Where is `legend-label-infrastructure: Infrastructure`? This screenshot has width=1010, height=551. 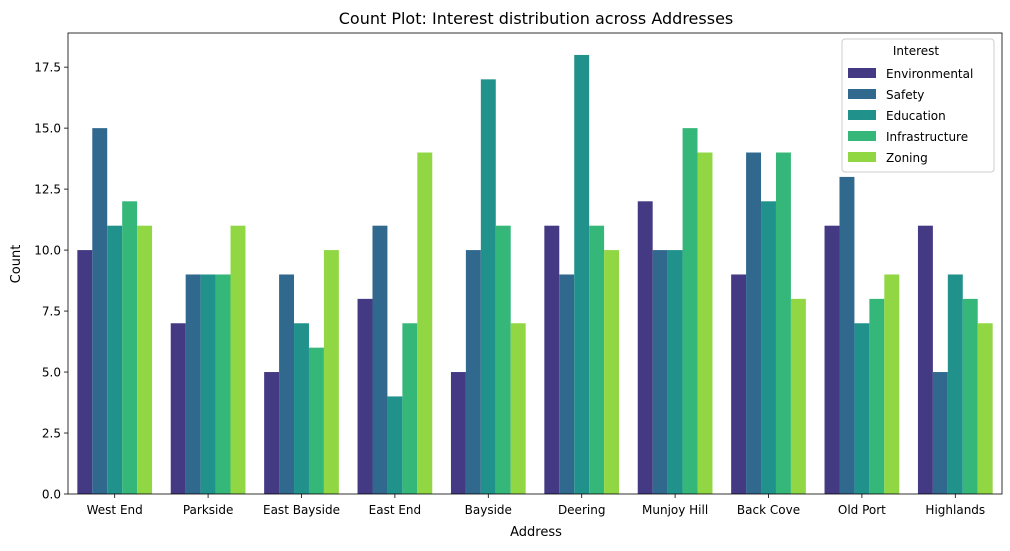 legend-label-infrastructure: Infrastructure is located at coordinates (927, 137).